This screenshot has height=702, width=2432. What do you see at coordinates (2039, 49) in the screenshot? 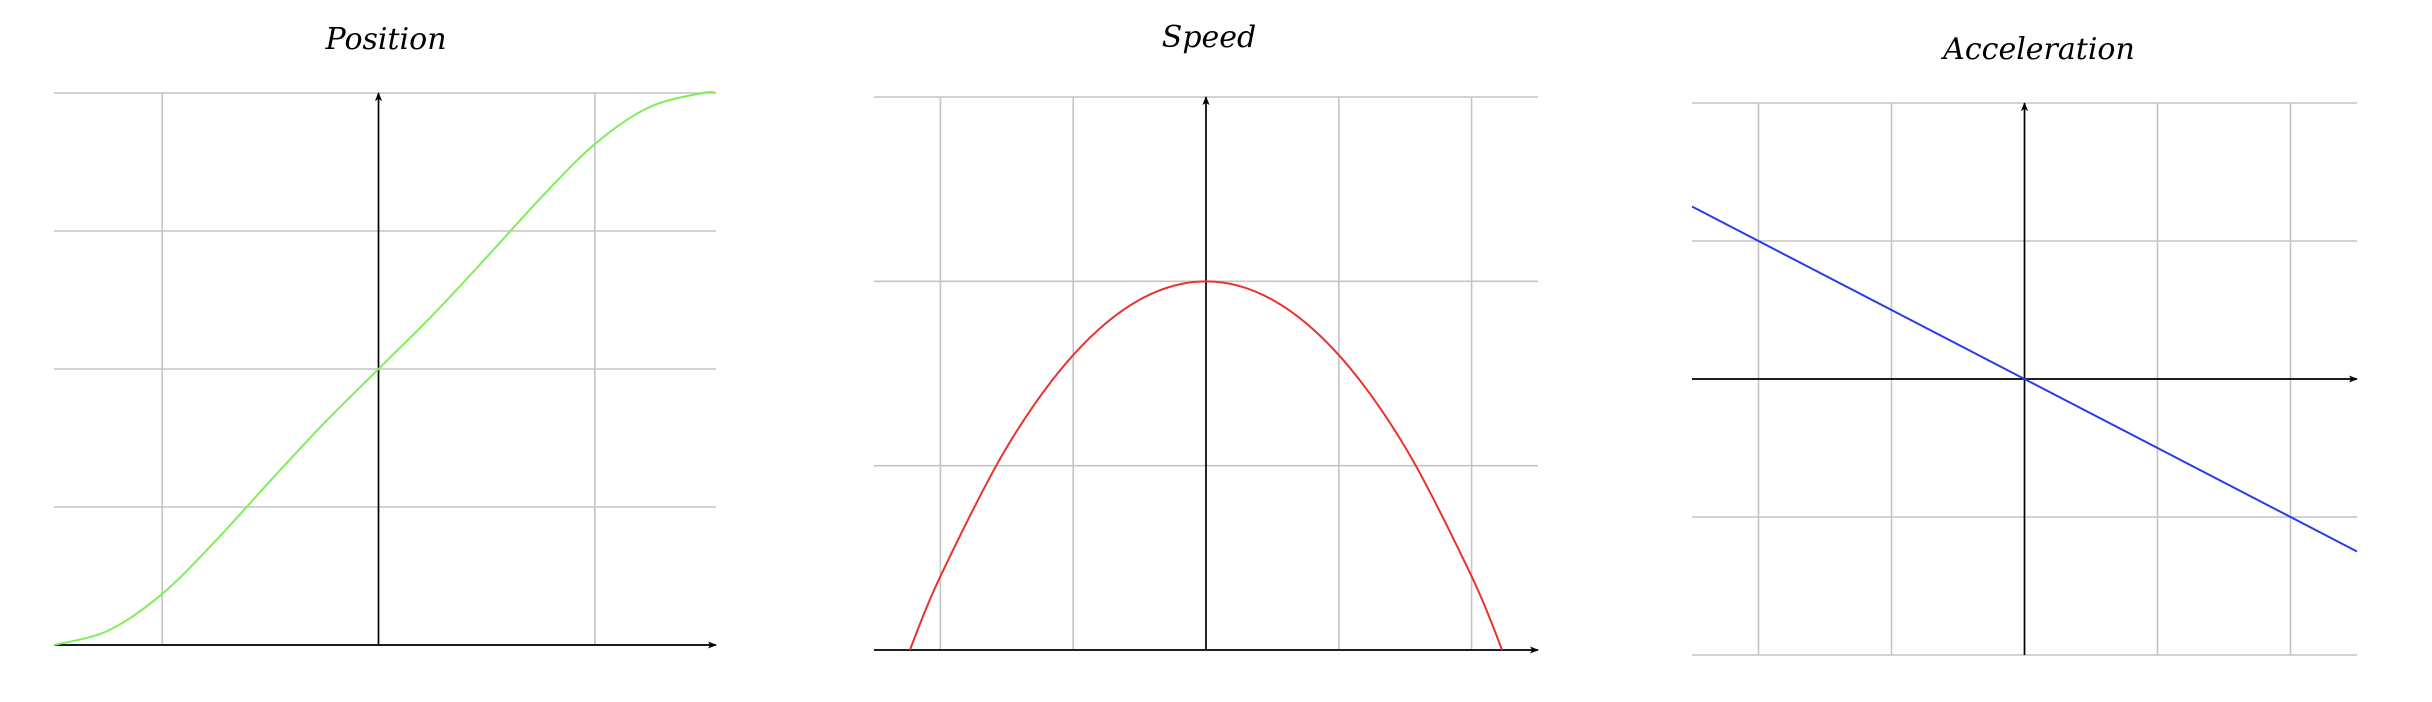
I see `acceleration-chart-title: Acceleration` at bounding box center [2039, 49].